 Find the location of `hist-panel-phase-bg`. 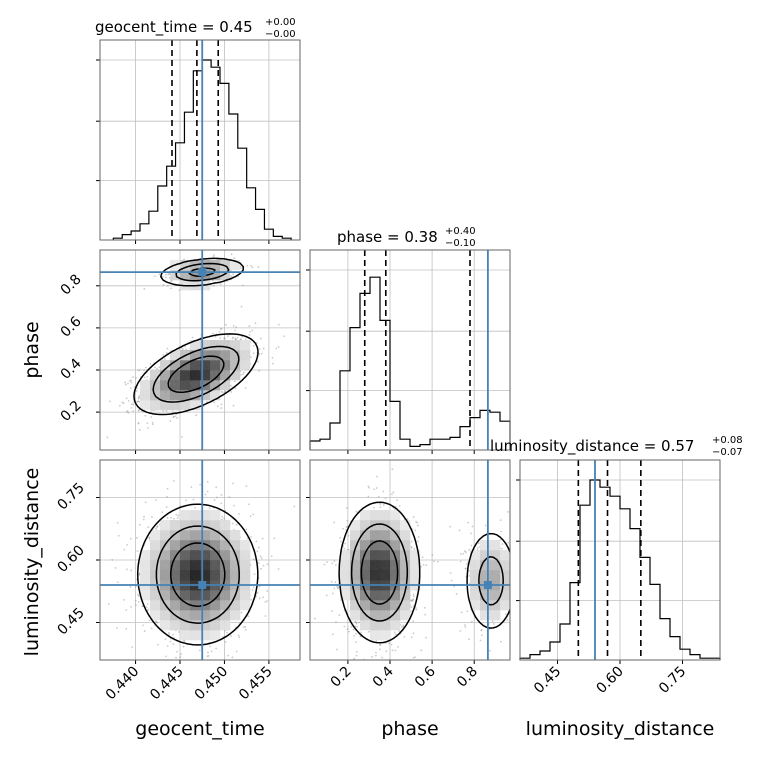

hist-panel-phase-bg is located at coordinates (410, 350).